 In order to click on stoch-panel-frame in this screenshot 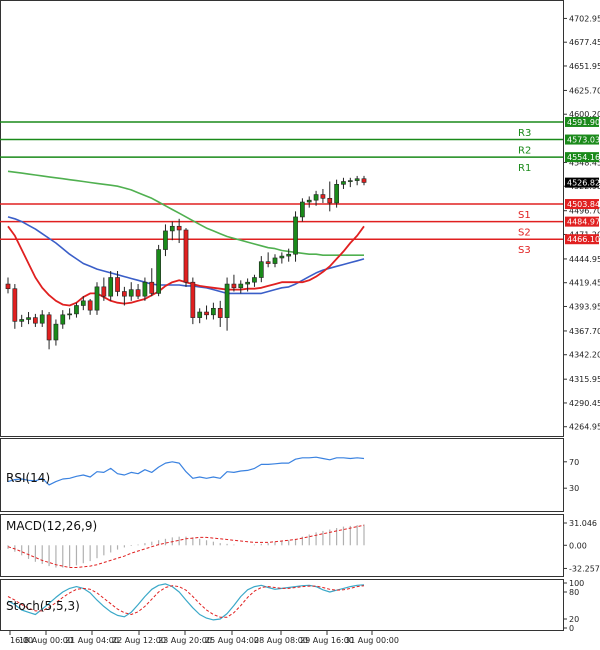, I will do `click(282, 605)`.